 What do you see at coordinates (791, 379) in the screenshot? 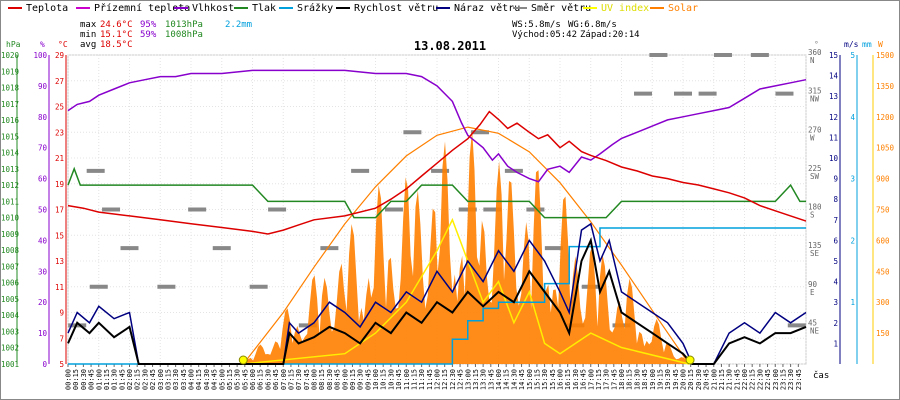
I see `time-tick-label: 23:30` at bounding box center [791, 379].